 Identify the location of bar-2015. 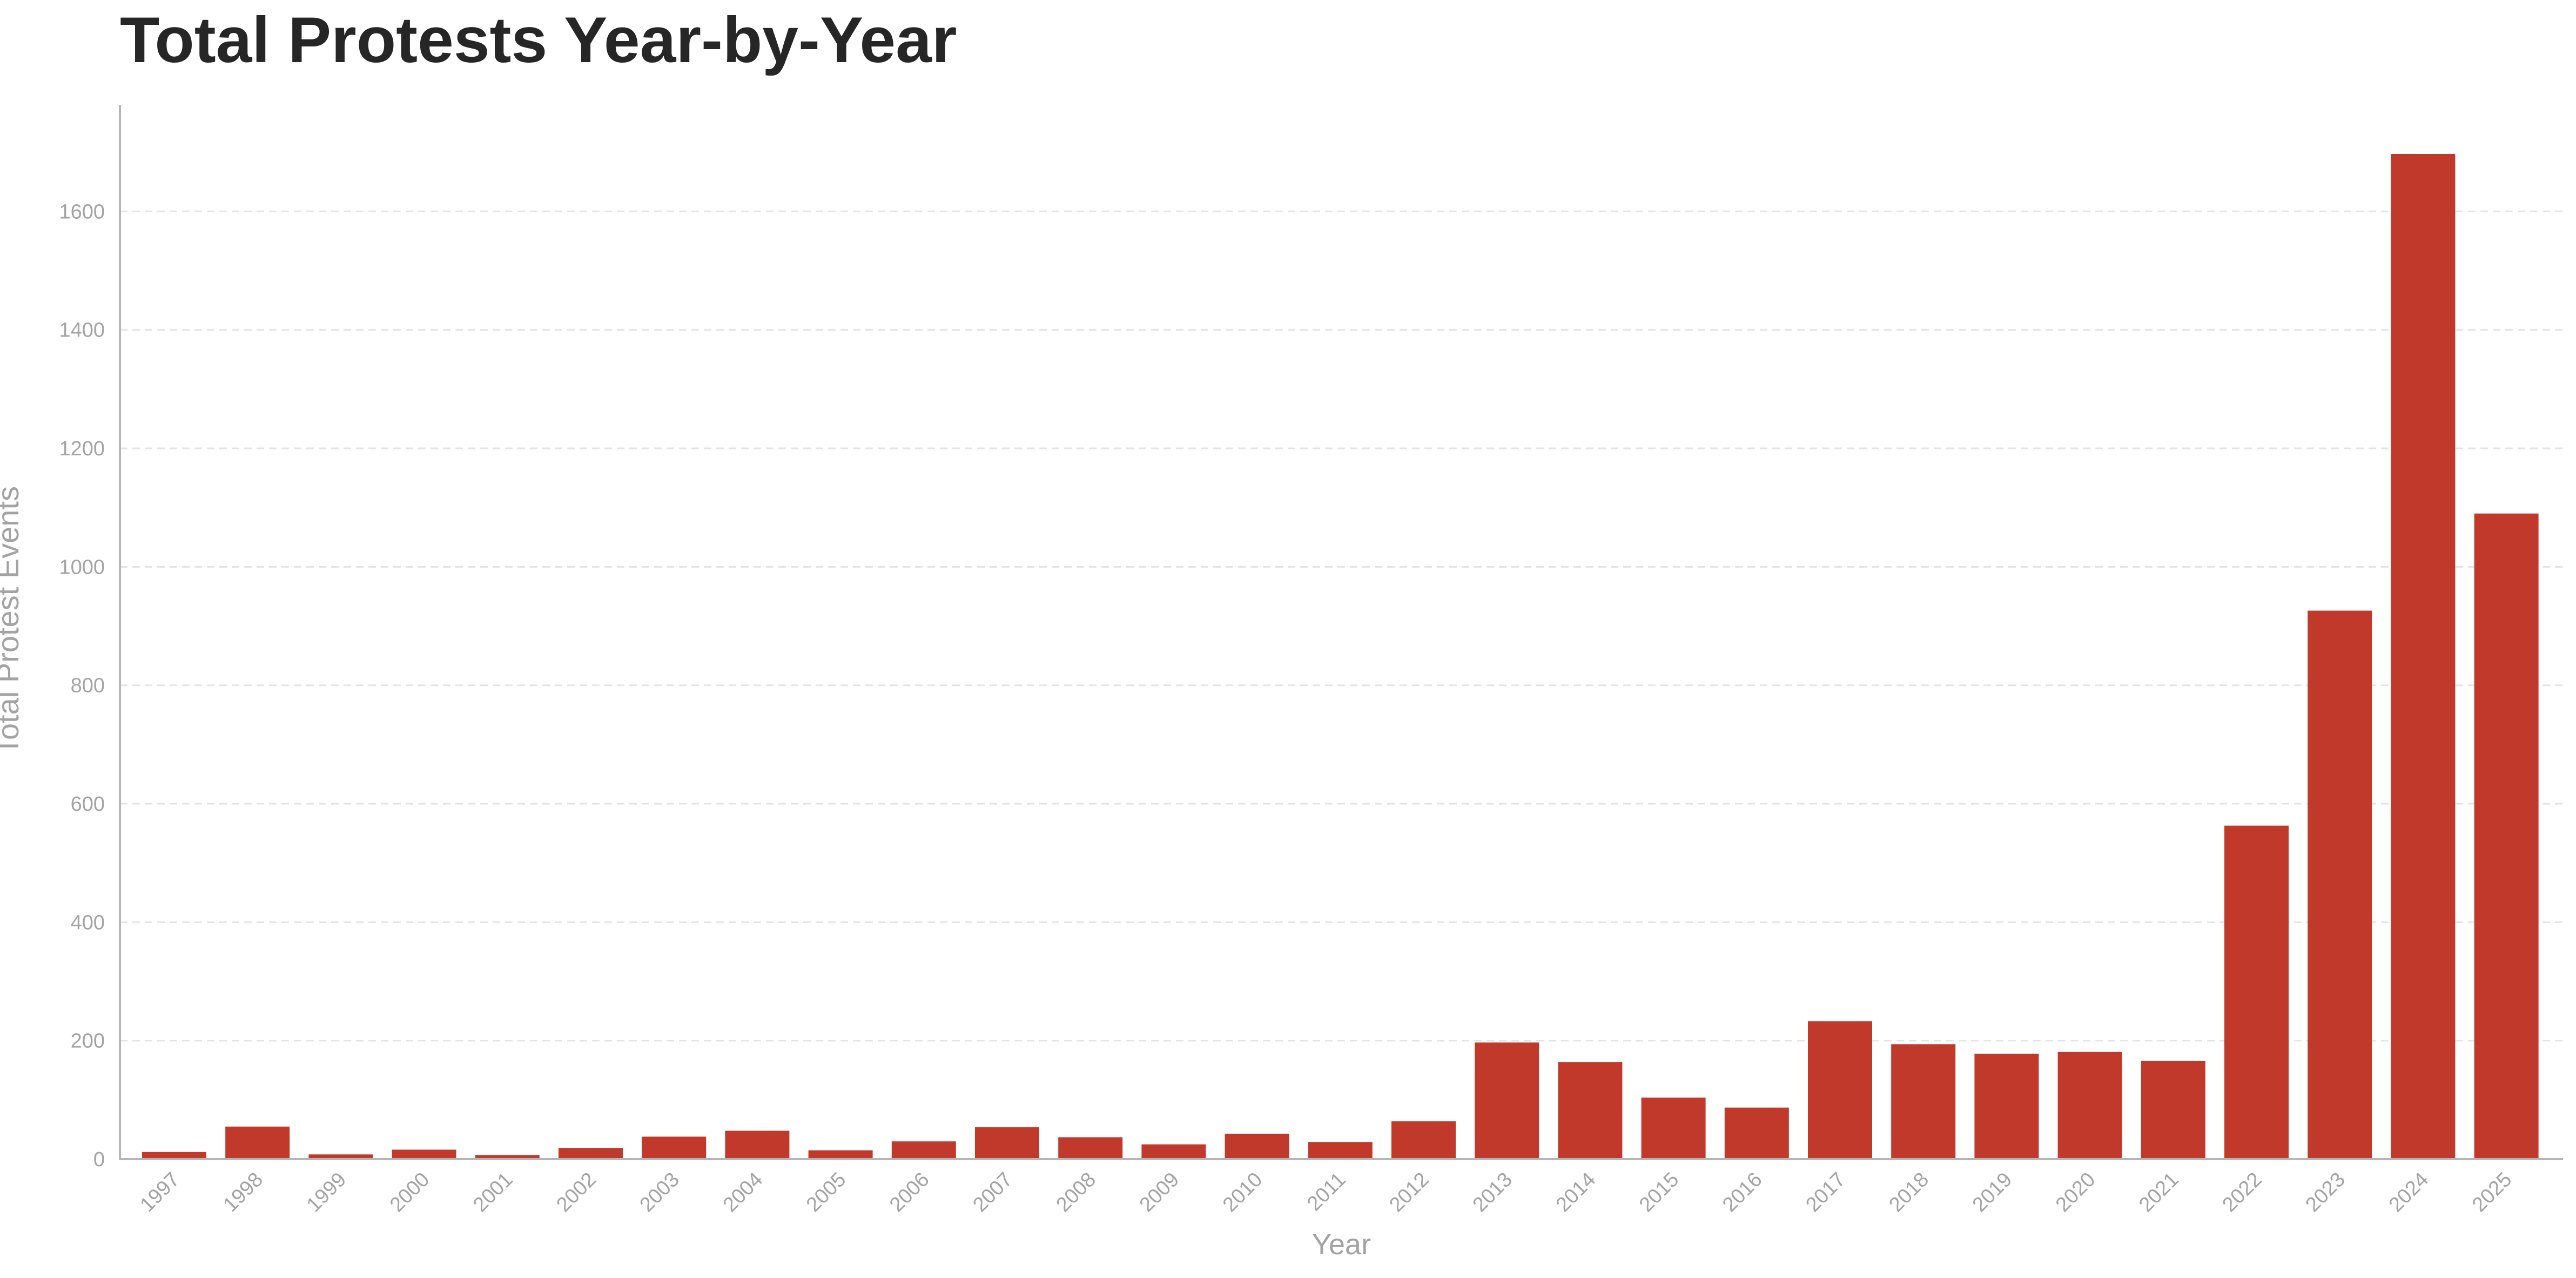
(1673, 1128).